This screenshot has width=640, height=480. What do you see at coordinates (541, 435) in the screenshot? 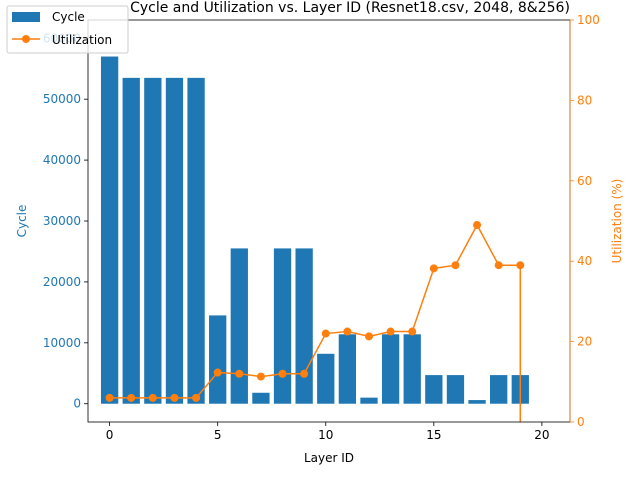
I see `x-tick-label-20: 20` at bounding box center [541, 435].